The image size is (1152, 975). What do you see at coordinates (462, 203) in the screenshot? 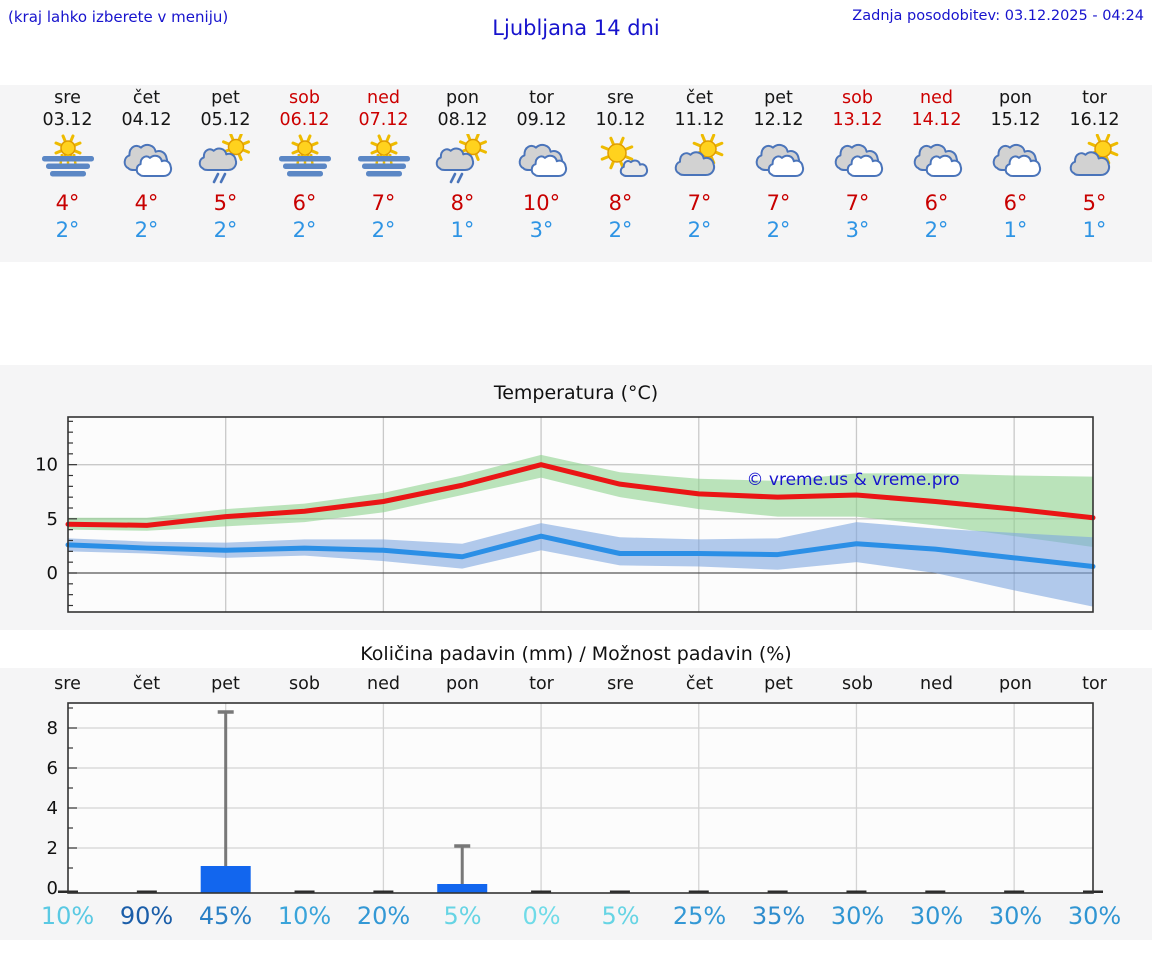
I see `day-max-temp: 8°` at bounding box center [462, 203].